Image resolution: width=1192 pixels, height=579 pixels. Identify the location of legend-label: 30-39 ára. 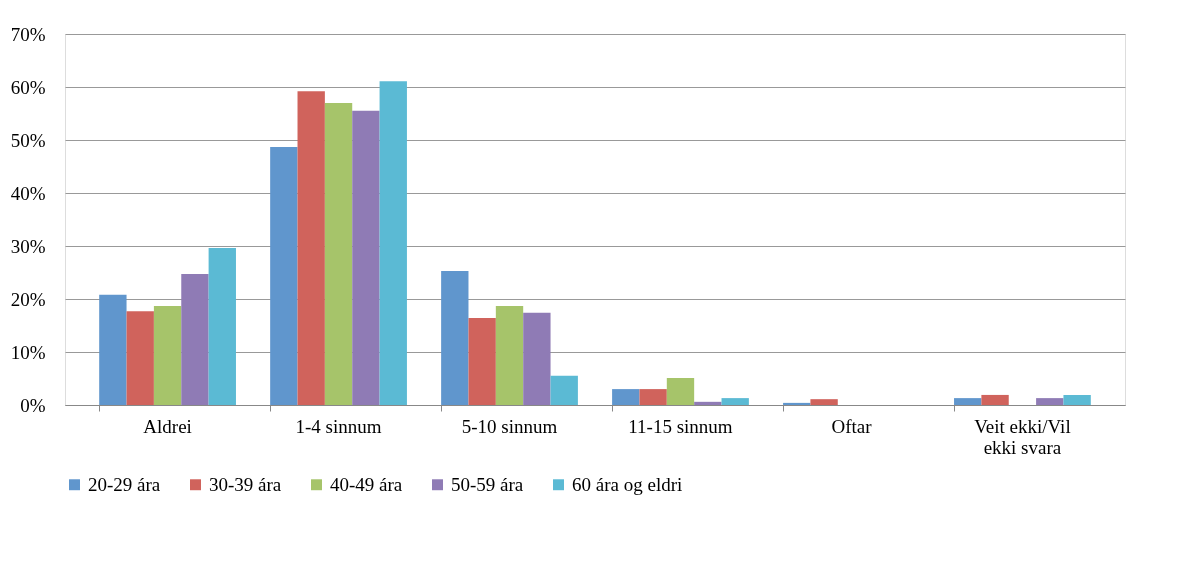
(245, 484).